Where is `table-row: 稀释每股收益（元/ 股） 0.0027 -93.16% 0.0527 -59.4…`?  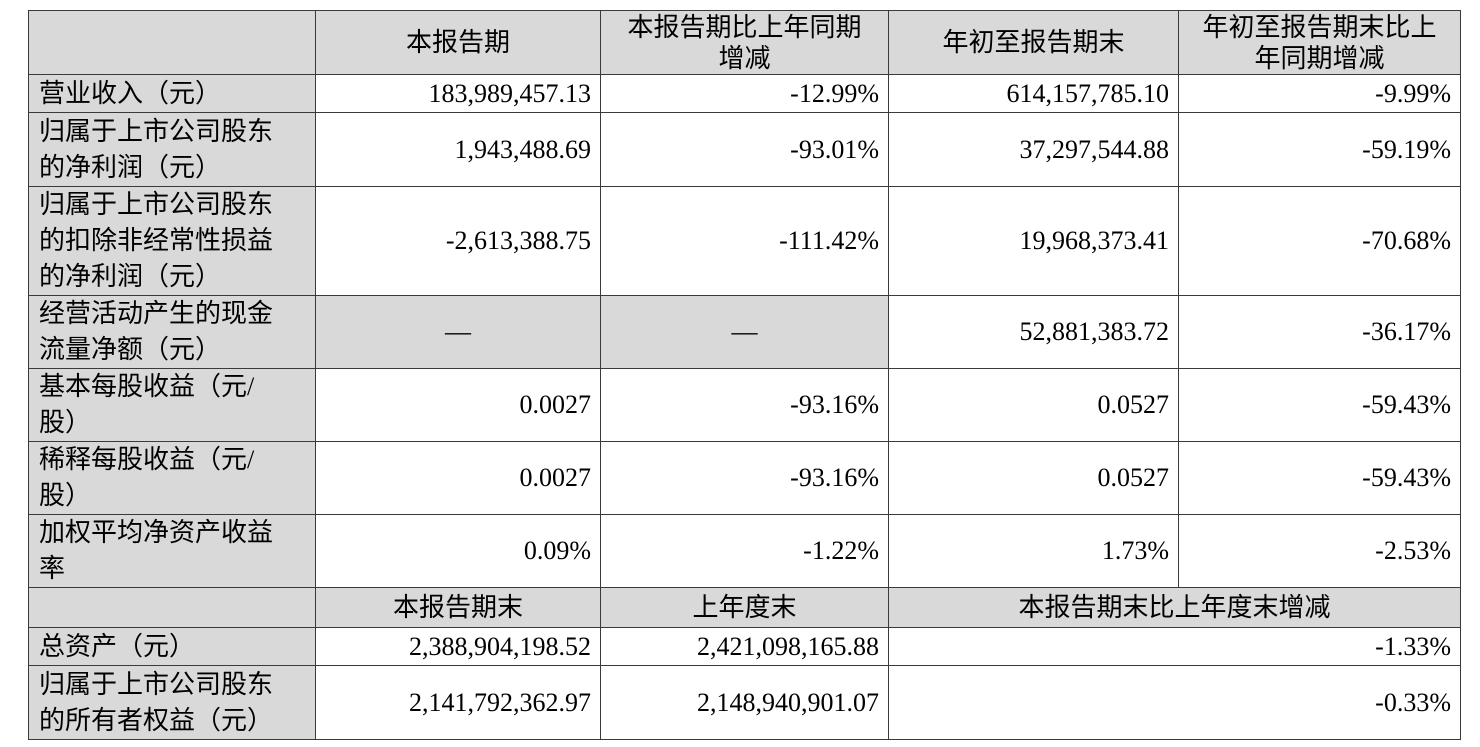
table-row: 稀释每股收益（元/ 股） 0.0027 -93.16% 0.0527 -59.4… is located at coordinates (744, 478).